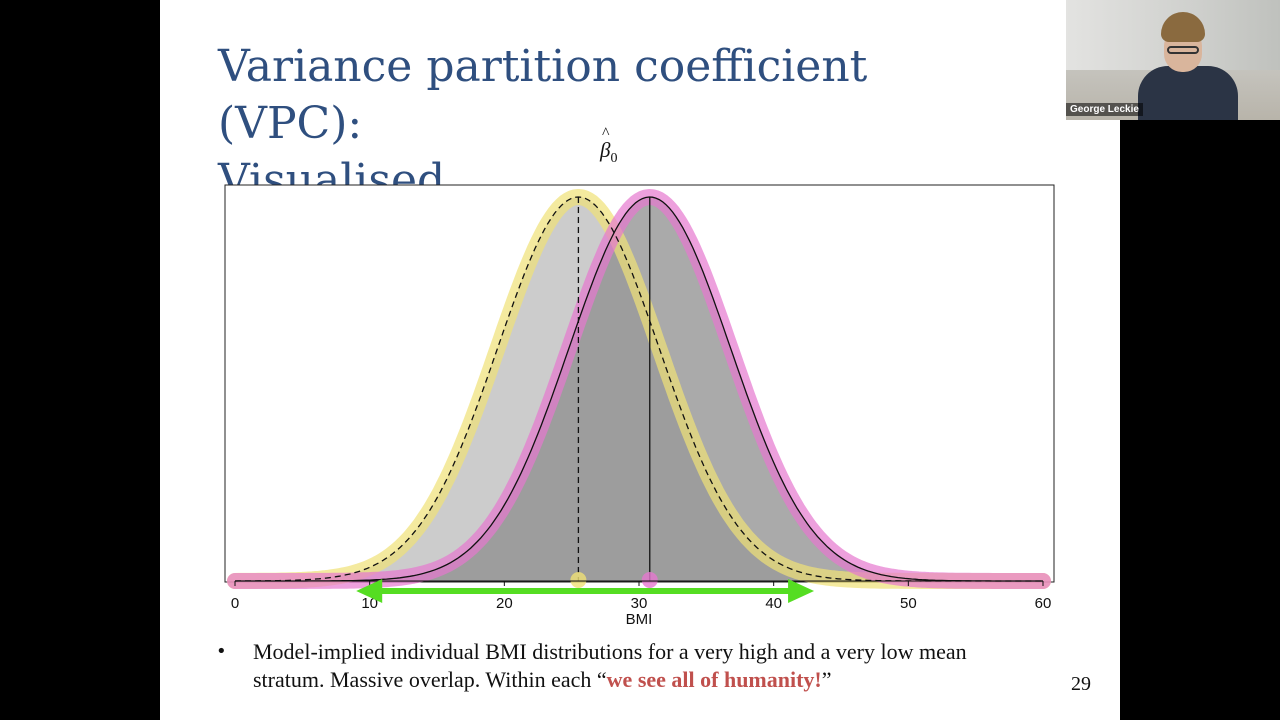 The width and height of the screenshot is (1280, 720). I want to click on x-tick-label: 30, so click(639, 603).